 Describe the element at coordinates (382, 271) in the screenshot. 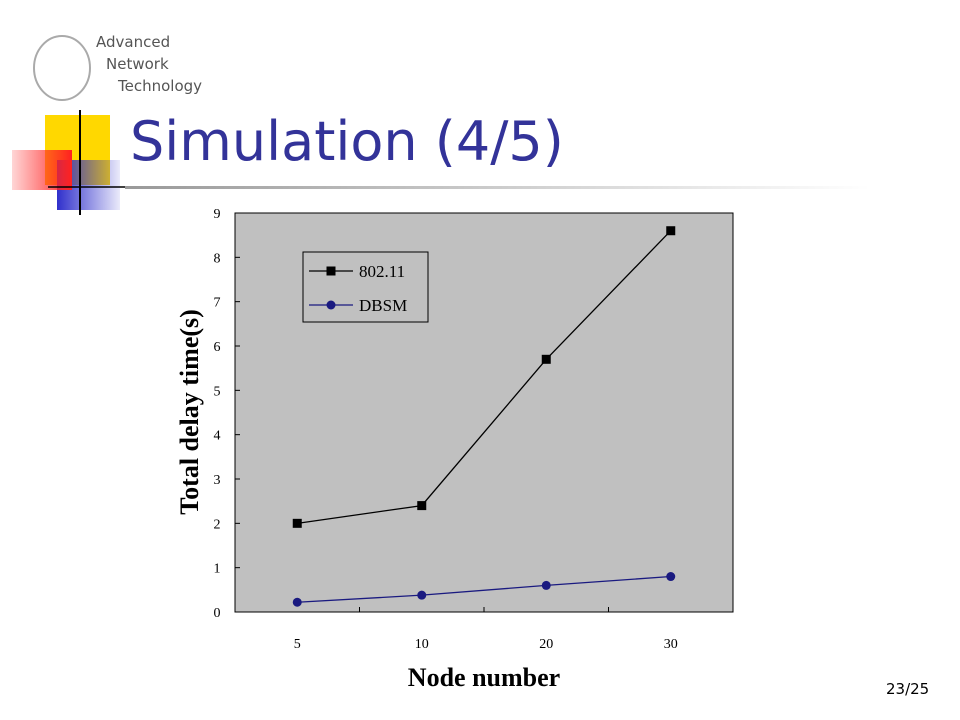

I see `legend-label: 802.11` at that location.